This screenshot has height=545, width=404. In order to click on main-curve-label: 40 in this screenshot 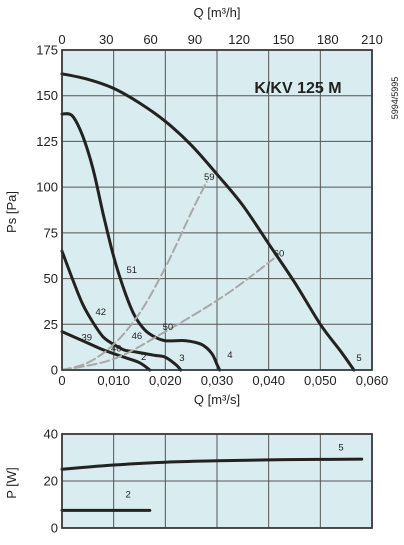, I will do `click(116, 349)`.